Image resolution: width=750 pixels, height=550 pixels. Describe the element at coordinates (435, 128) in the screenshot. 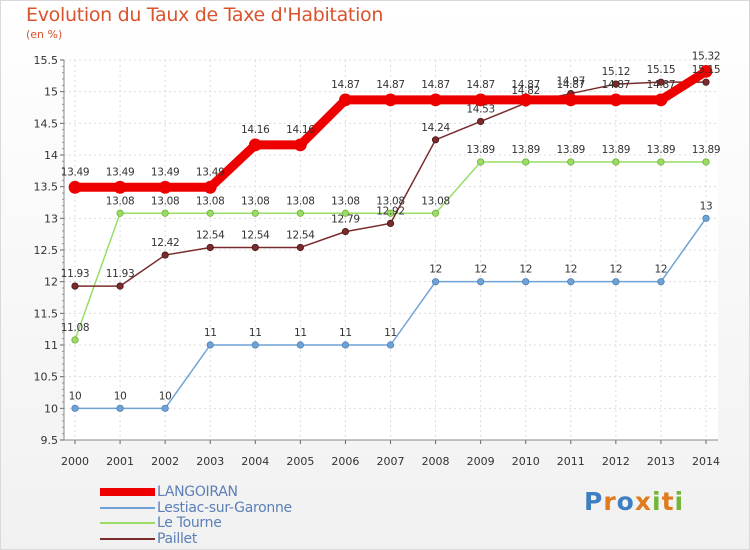

I see `data-label: 14.24` at that location.